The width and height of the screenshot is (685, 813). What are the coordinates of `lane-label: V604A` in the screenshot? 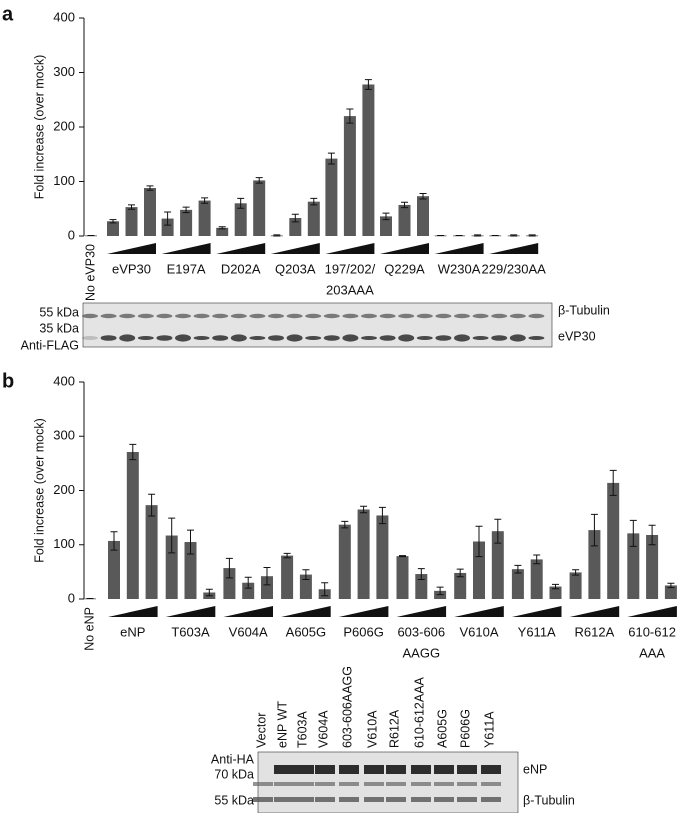 It's located at (323, 729).